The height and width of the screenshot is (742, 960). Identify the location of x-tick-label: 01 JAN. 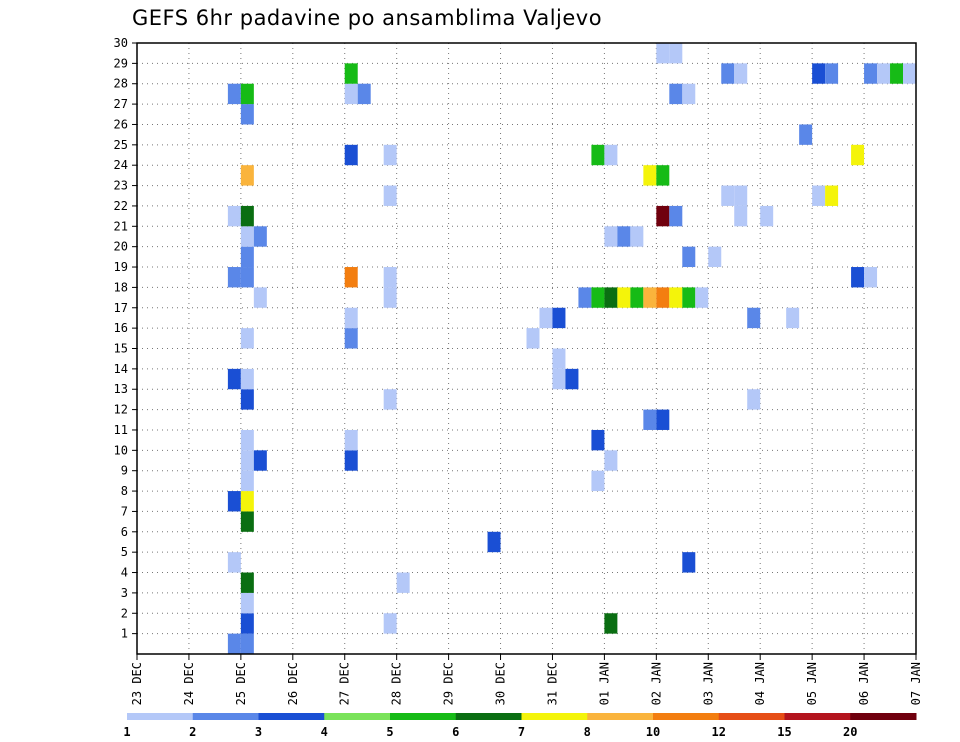
(604, 683).